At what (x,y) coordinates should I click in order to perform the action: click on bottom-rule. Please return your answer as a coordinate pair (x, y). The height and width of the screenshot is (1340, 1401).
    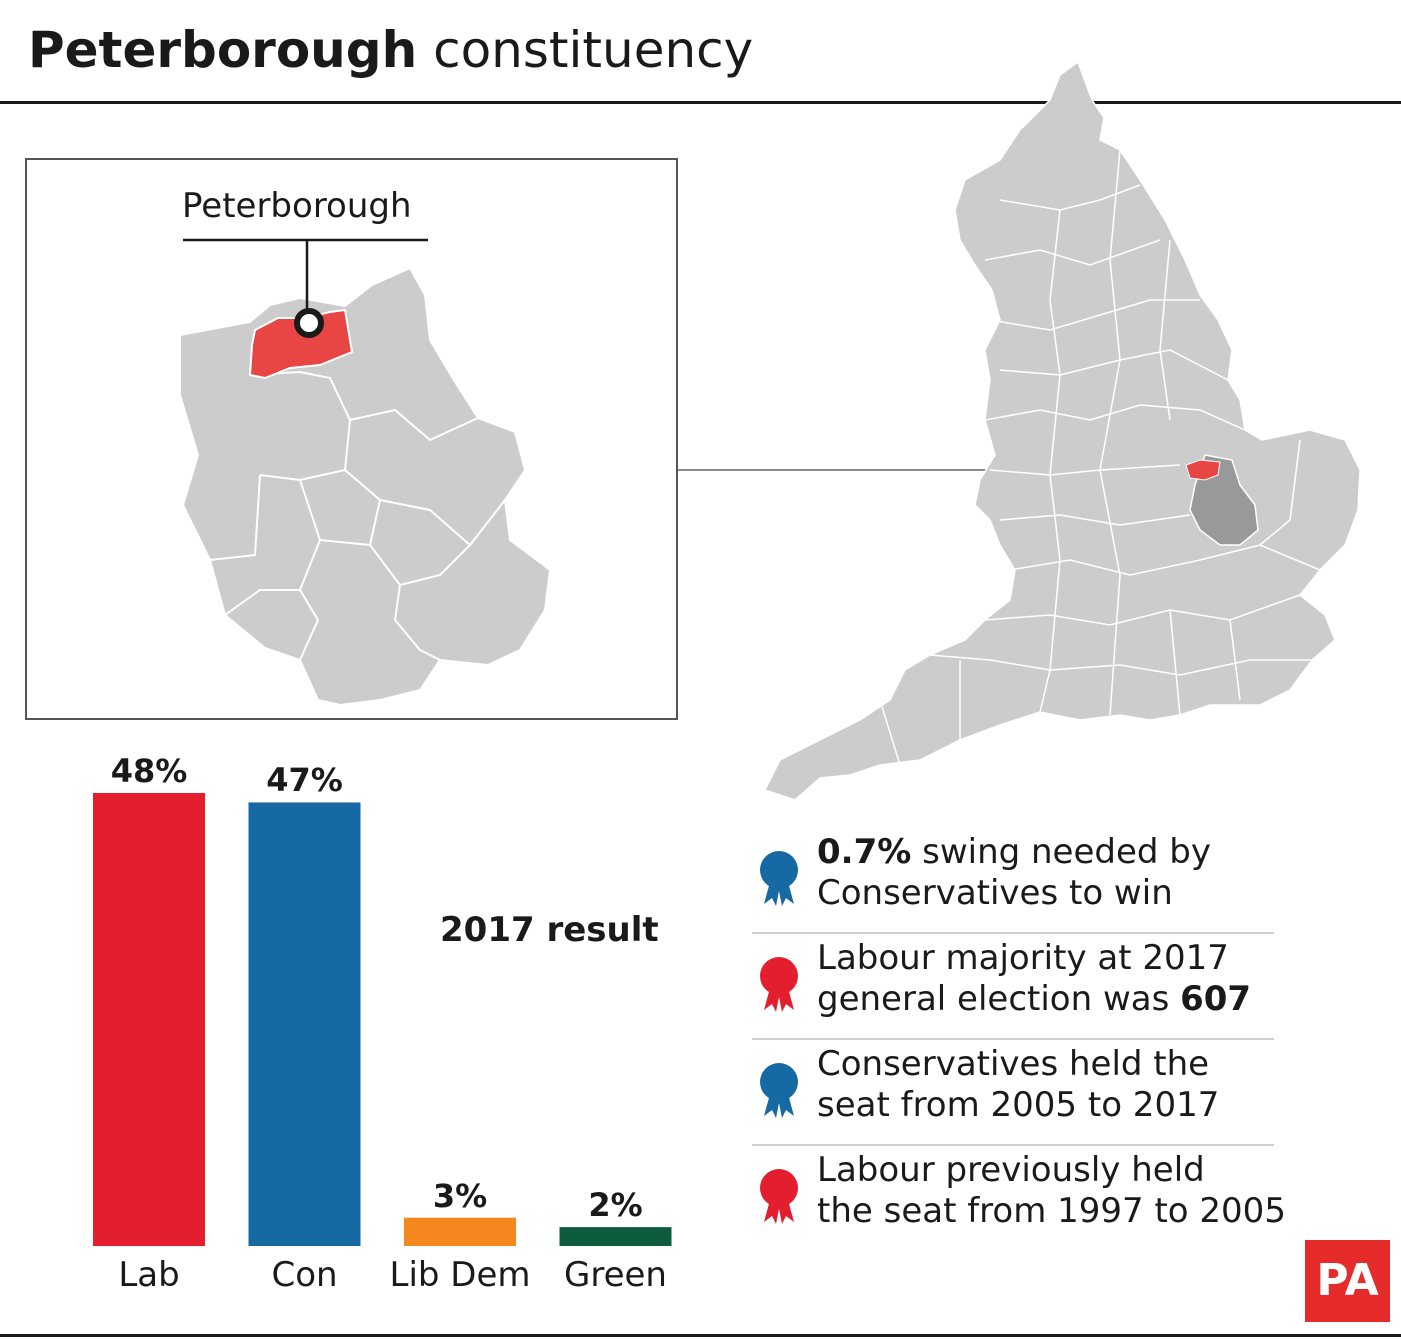
    Looking at the image, I should click on (700, 1335).